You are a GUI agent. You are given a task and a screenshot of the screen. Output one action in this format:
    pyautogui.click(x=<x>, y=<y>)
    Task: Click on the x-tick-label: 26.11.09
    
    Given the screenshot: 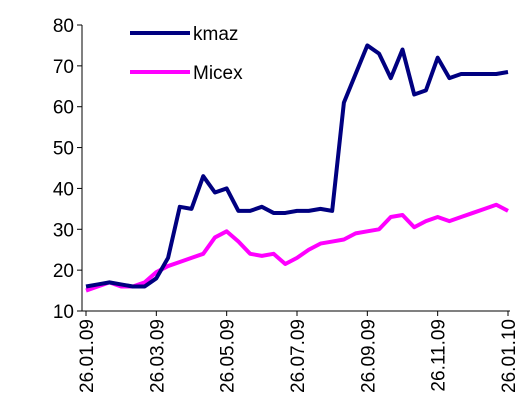 What is the action you would take?
    pyautogui.click(x=439, y=355)
    